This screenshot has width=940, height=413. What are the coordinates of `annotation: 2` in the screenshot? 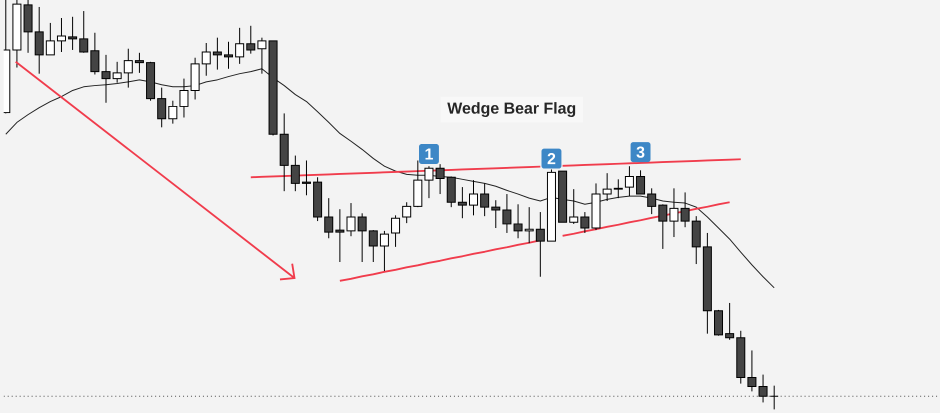 It's located at (552, 158).